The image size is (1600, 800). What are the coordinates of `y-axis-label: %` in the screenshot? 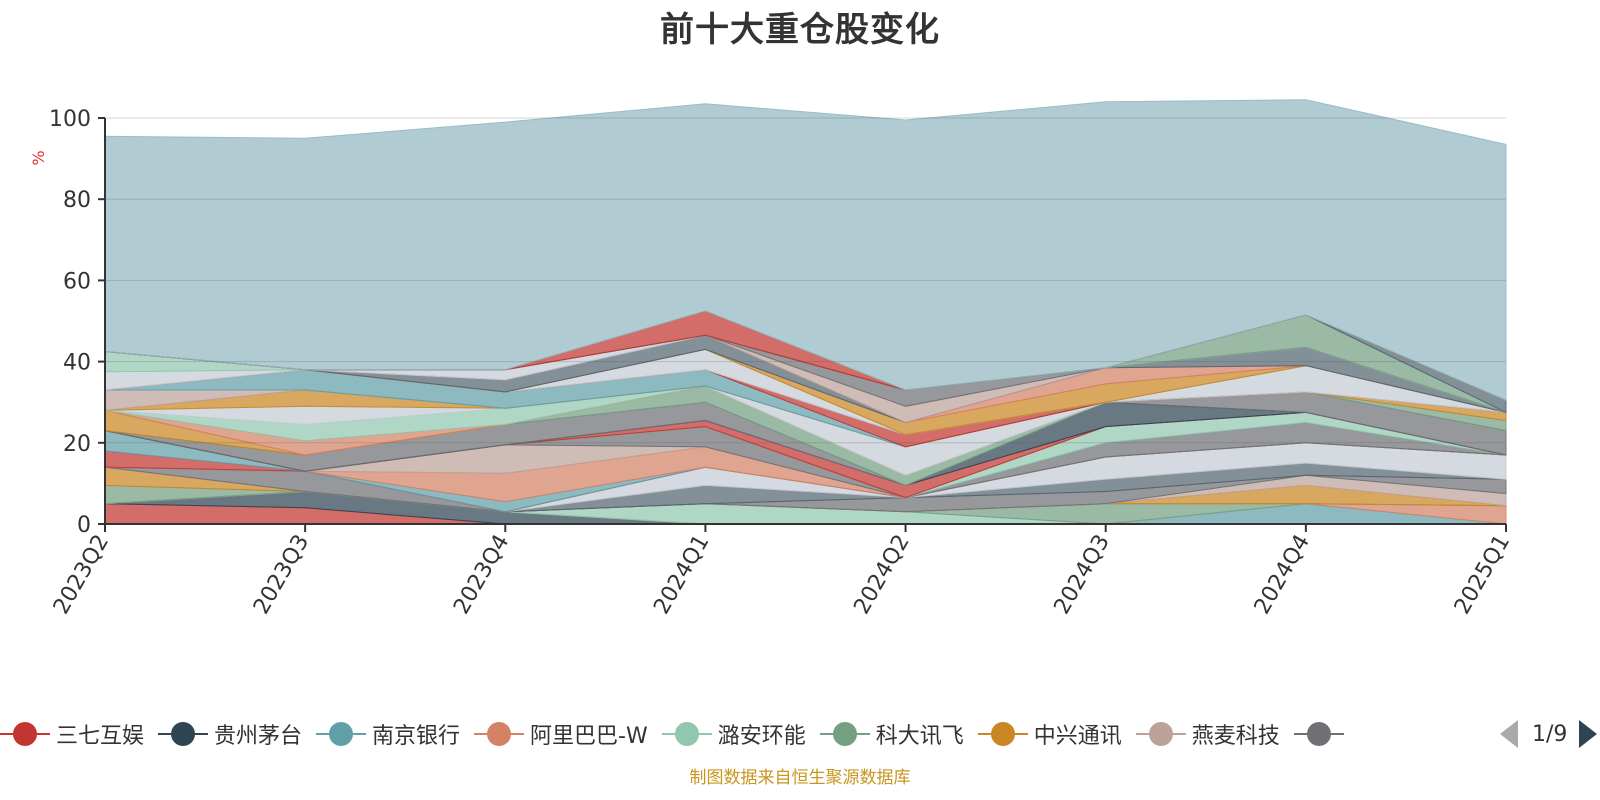 It's located at (38, 157).